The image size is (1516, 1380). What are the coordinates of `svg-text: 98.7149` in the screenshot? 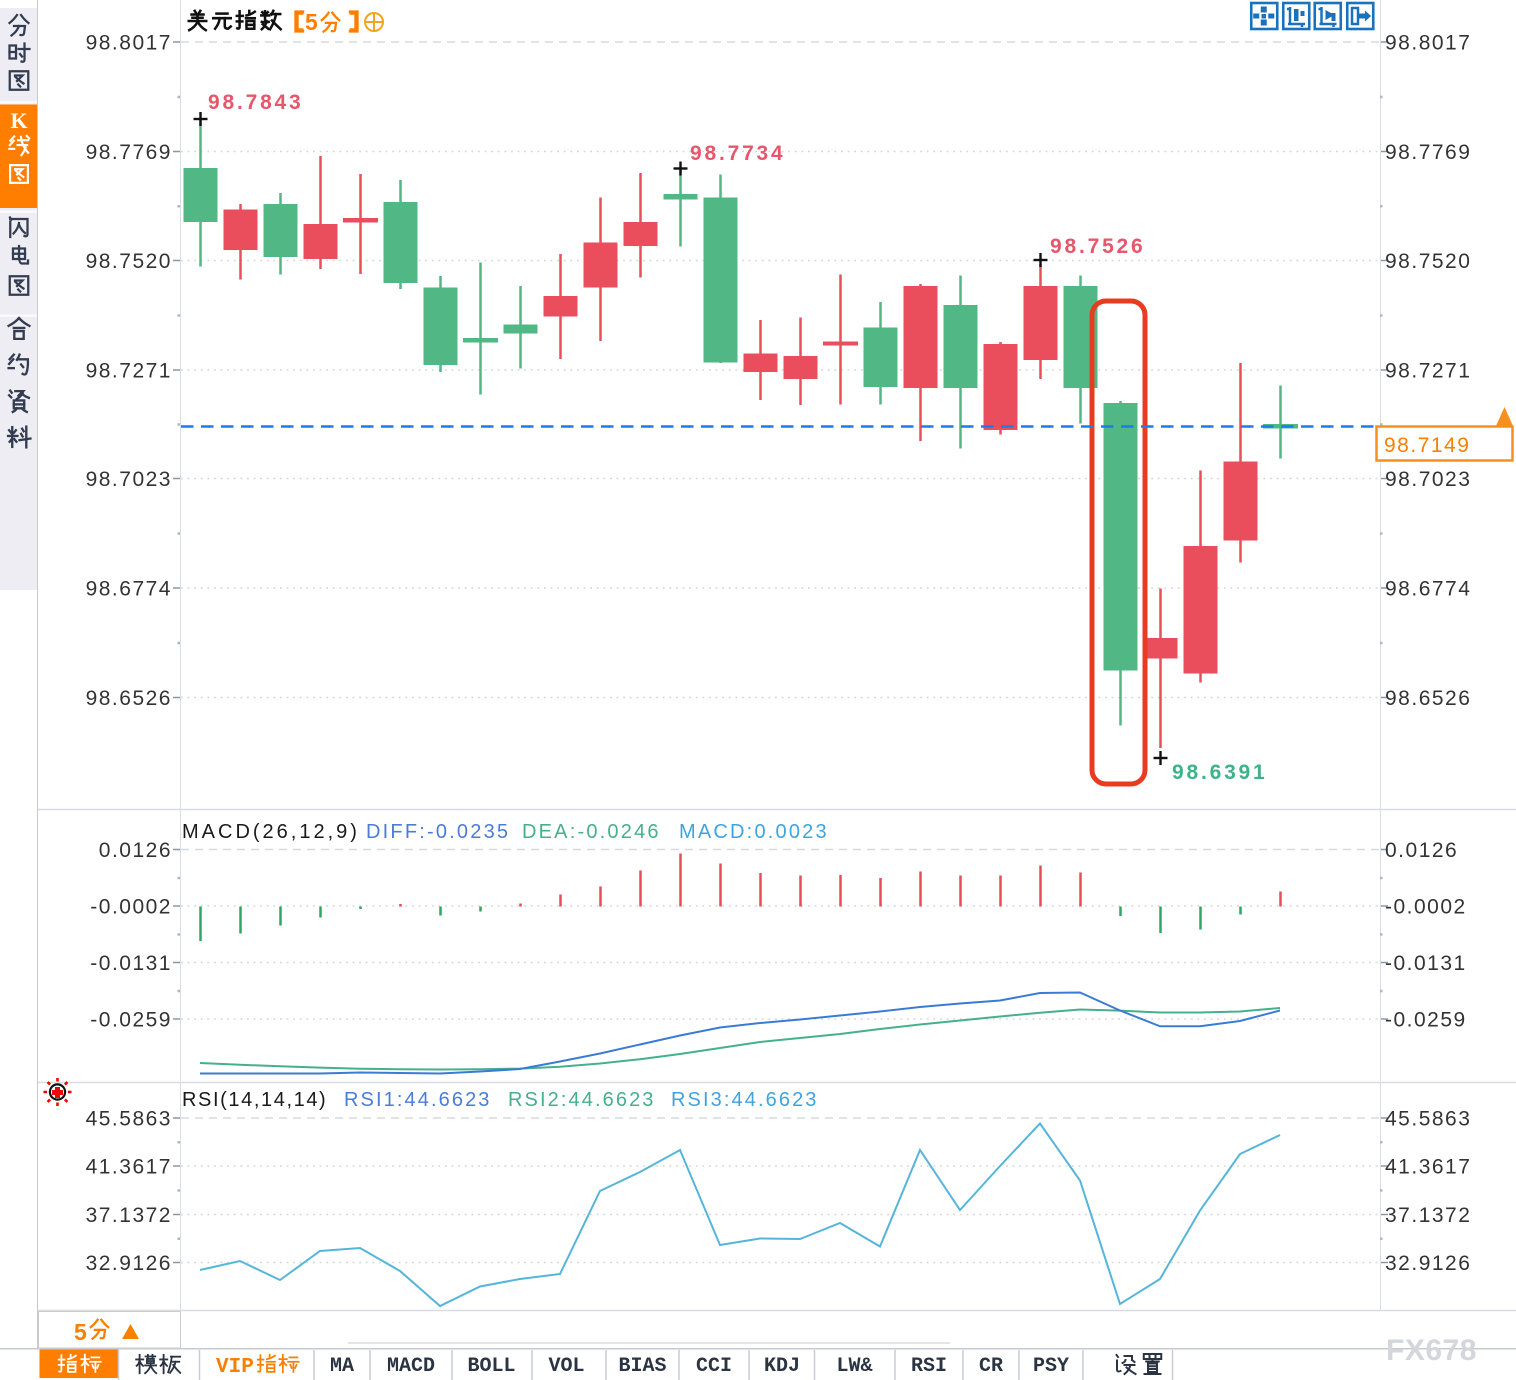 It's located at (1427, 445).